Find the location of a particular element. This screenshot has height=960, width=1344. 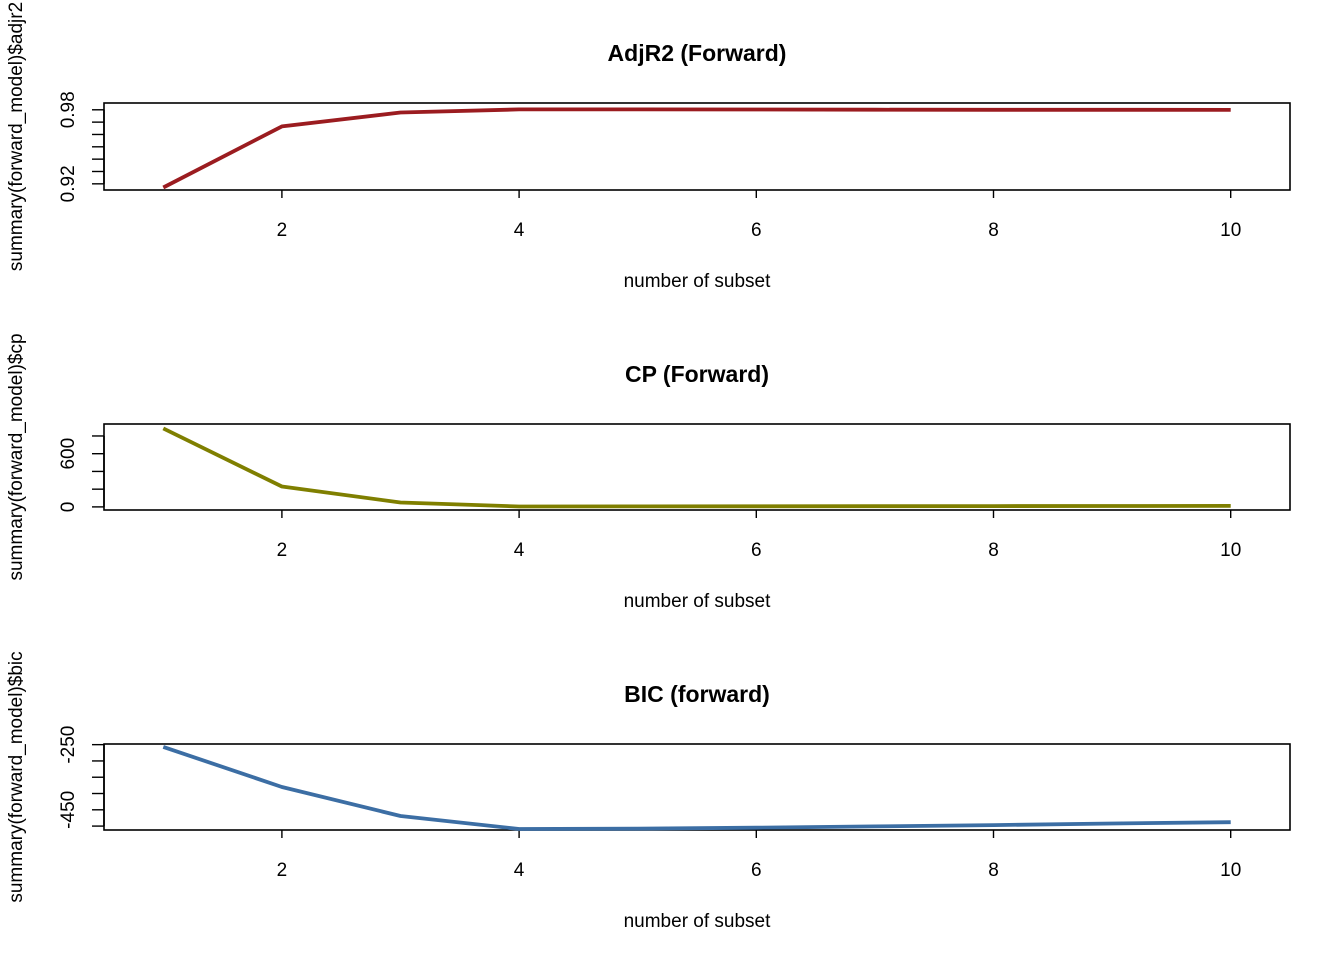

chart-title: BIC (forward) is located at coordinates (697, 694).